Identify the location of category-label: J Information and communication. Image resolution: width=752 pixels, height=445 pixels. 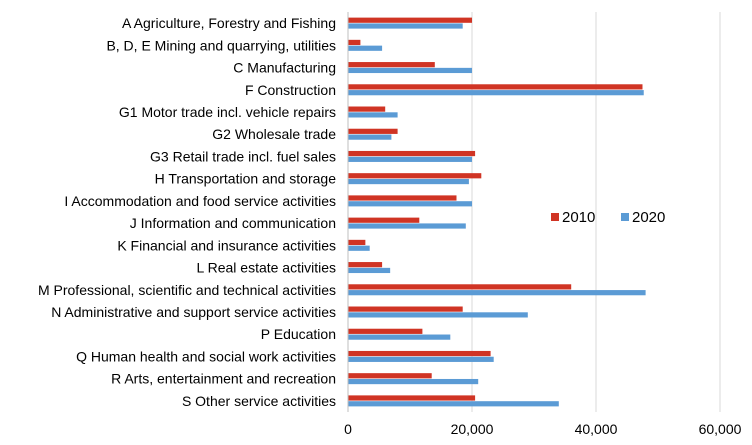
(233, 223).